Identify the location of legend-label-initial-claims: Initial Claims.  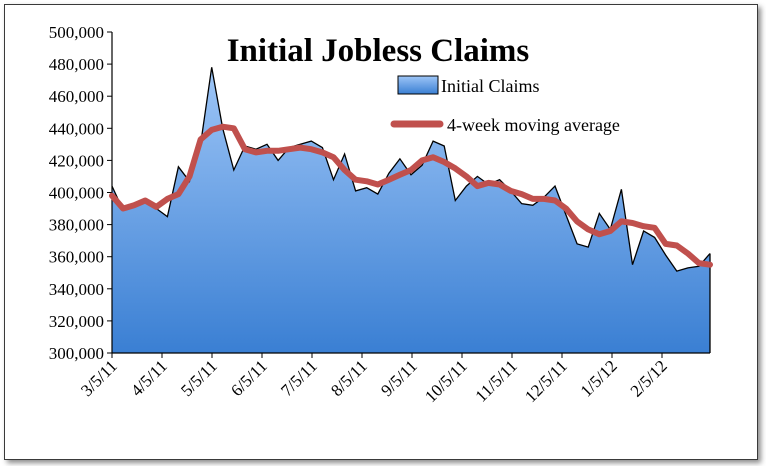
(490, 86).